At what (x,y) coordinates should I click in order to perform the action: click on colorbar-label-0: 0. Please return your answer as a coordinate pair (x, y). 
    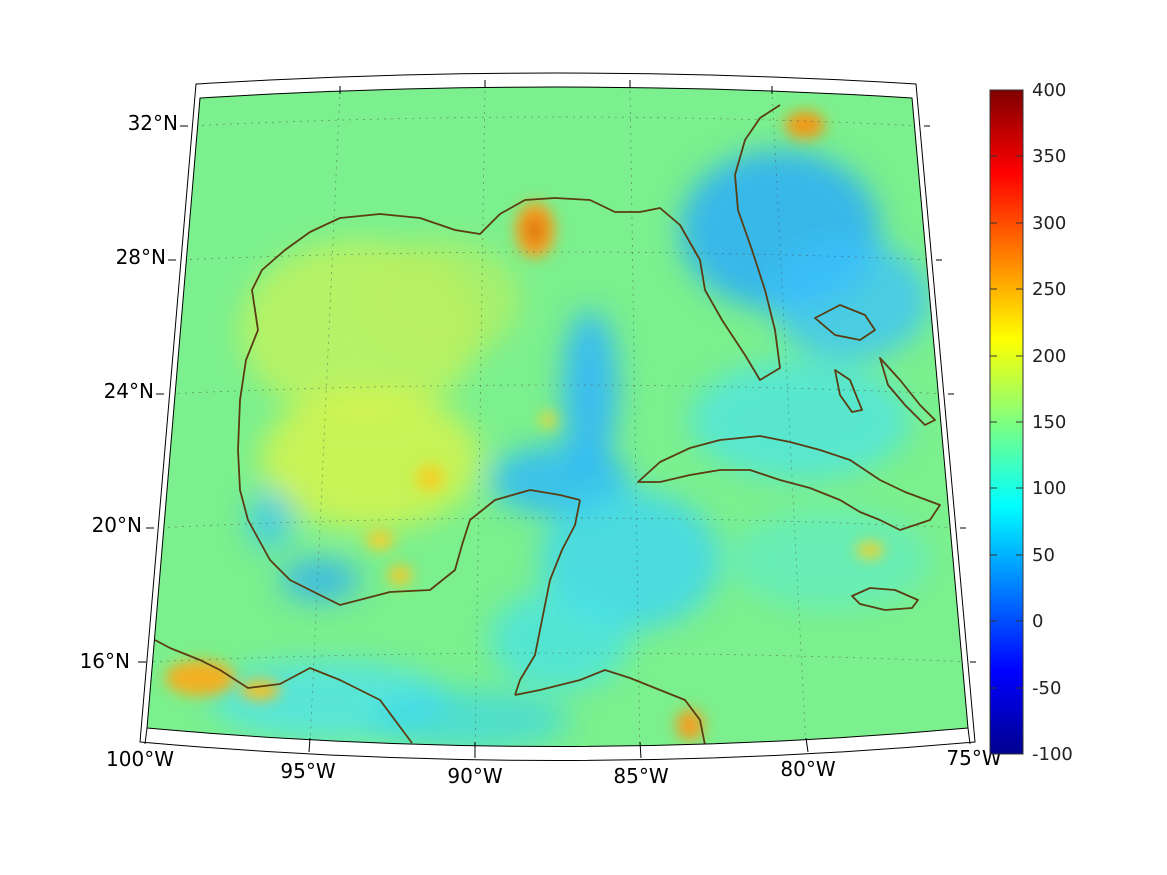
    Looking at the image, I should click on (1037, 621).